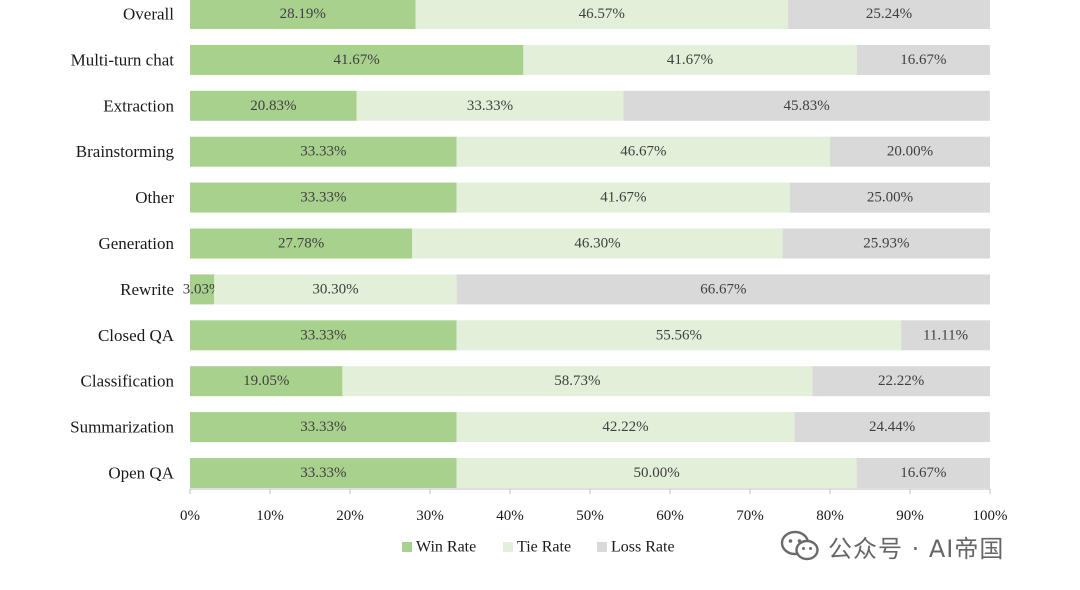  I want to click on tie-data-label: 58.73%, so click(577, 381).